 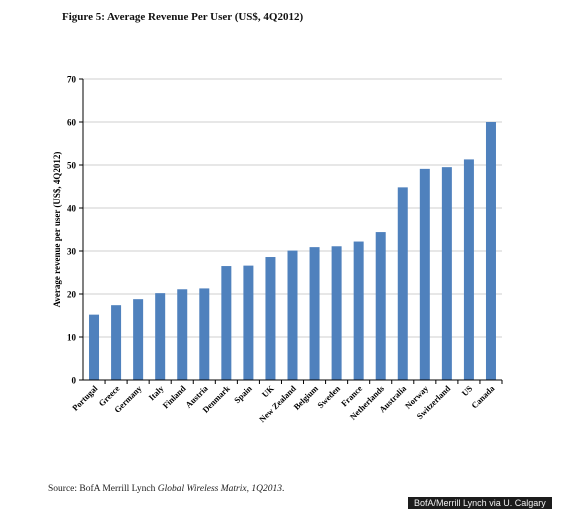 I want to click on bar-spain, so click(x=248, y=322).